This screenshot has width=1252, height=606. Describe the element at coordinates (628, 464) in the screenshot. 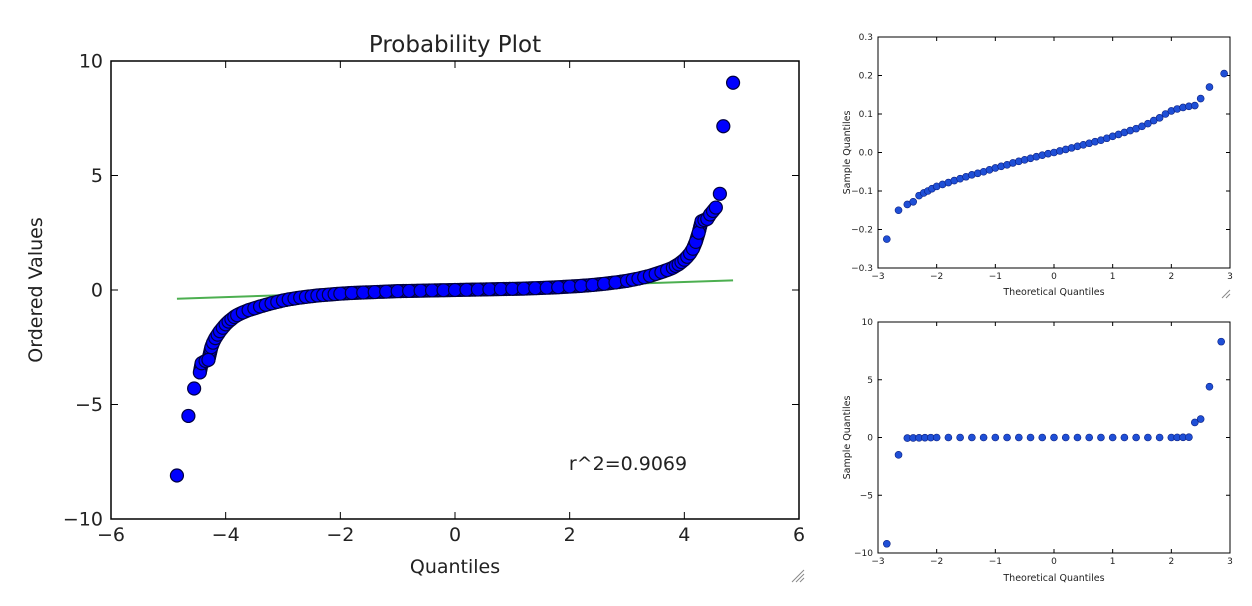

I see `main-r-squared-annotation: r^2=0.9069` at that location.